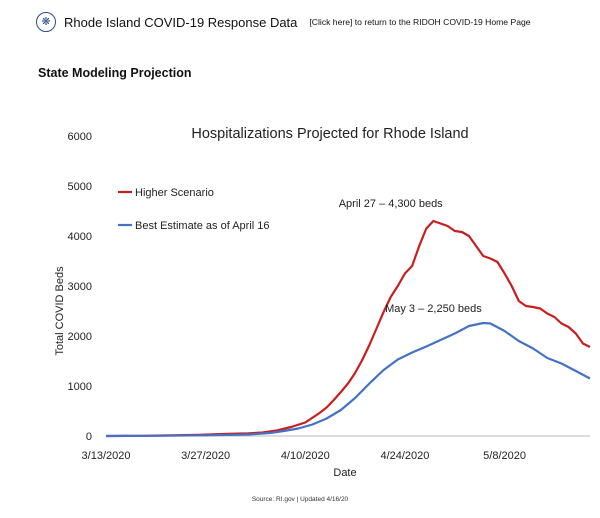  Describe the element at coordinates (174, 193) in the screenshot. I see `legend-label-0: Higher Scenario` at that location.